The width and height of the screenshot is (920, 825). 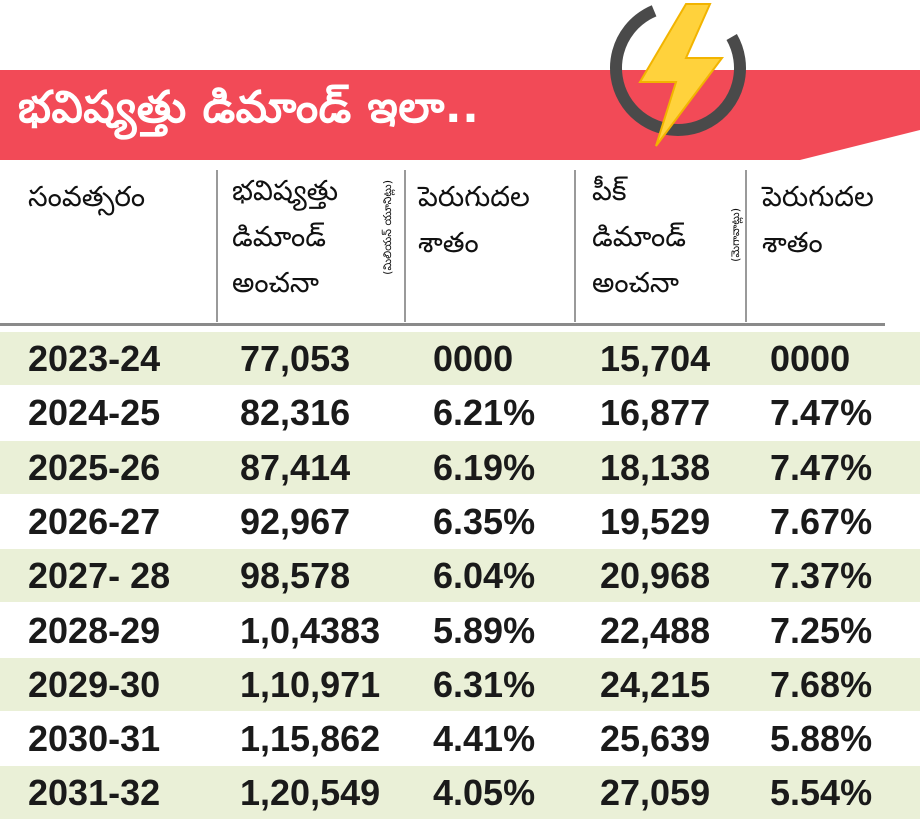 I want to click on cell-peak: 15,704, so click(x=655, y=358).